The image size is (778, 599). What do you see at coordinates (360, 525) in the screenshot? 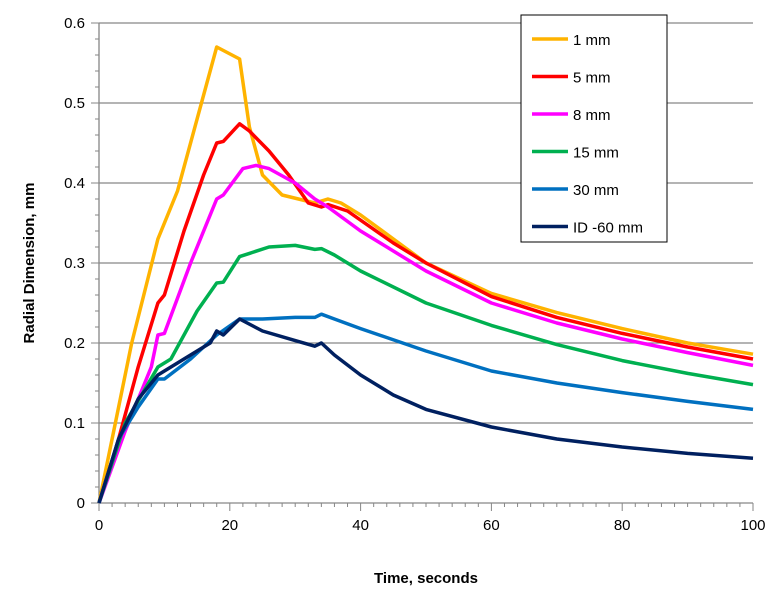
I see `x-tick-label: 40` at bounding box center [360, 525].